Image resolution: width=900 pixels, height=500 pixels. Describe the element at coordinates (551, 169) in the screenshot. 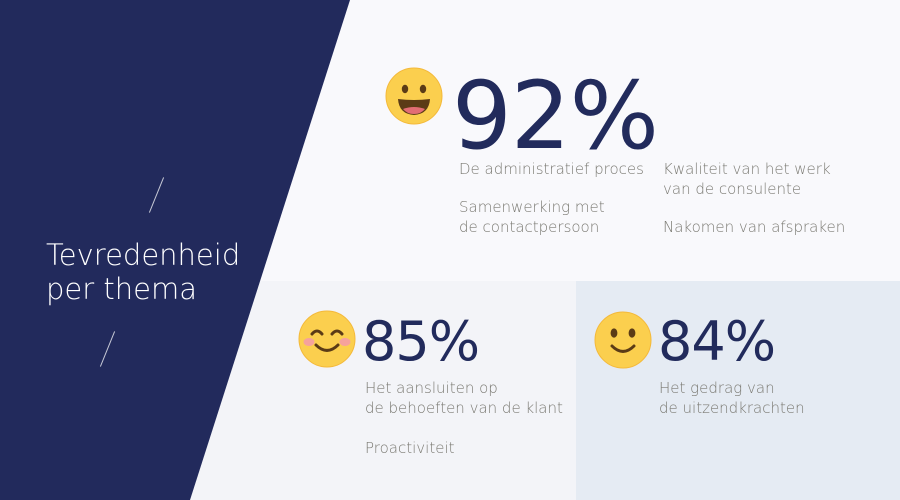

I see `top-item-1: De administratief proces` at that location.